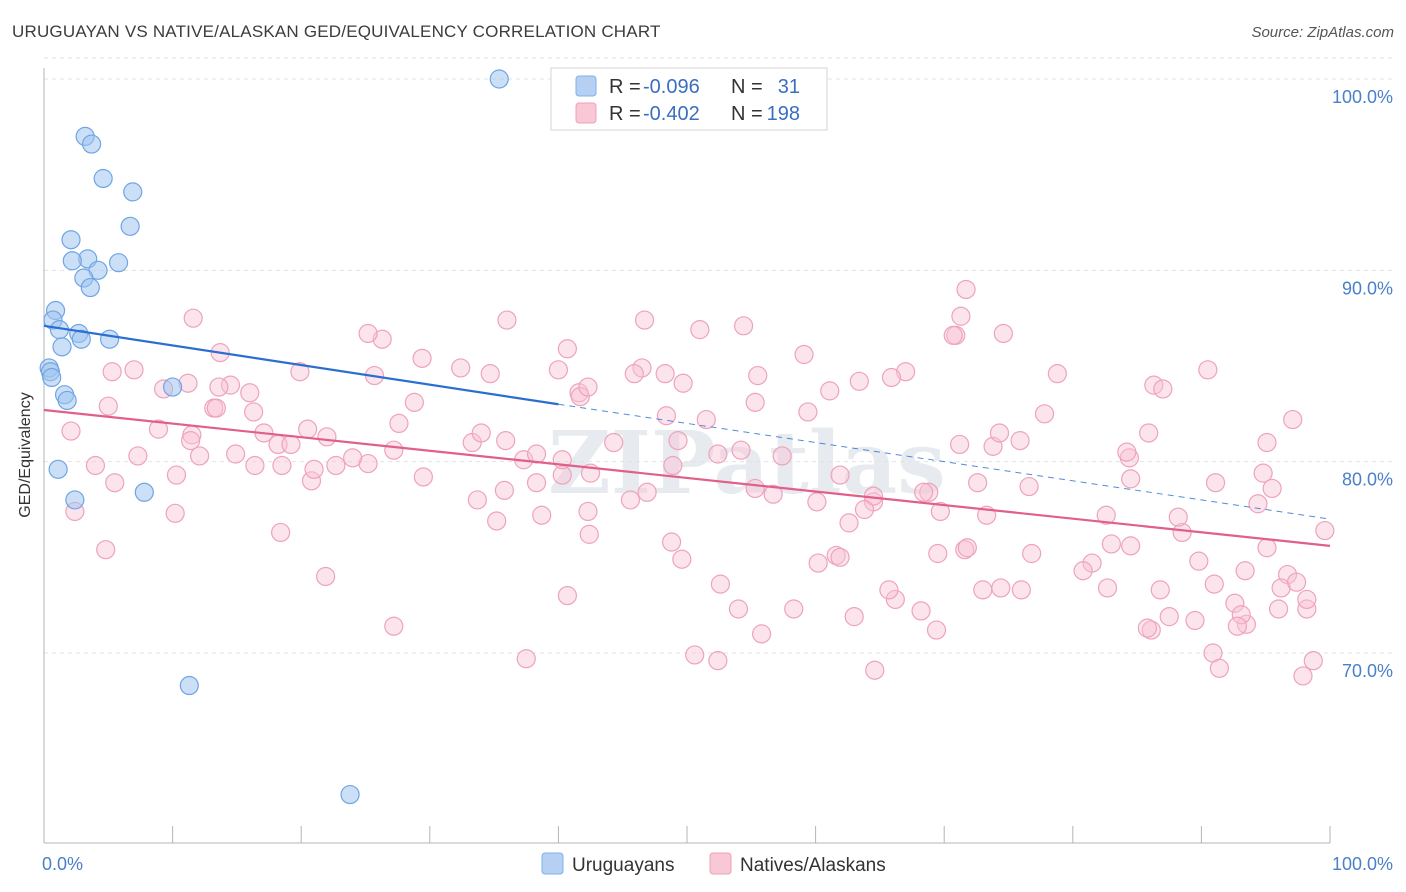  What do you see at coordinates (789, 87) in the screenshot?
I see `legend-n-value-uruguayans: 31` at bounding box center [789, 87].